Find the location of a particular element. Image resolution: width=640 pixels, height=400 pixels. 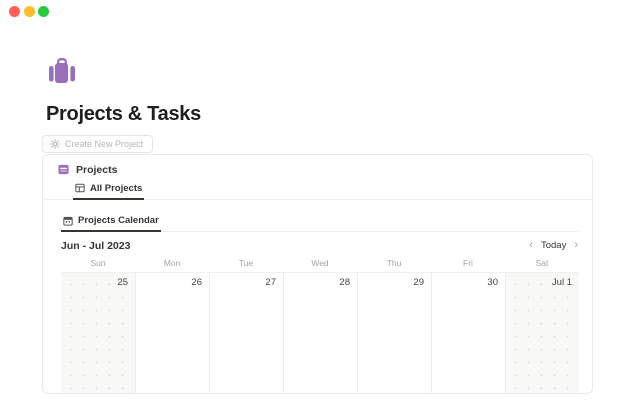

day-header-fri: Fri is located at coordinates (468, 263).